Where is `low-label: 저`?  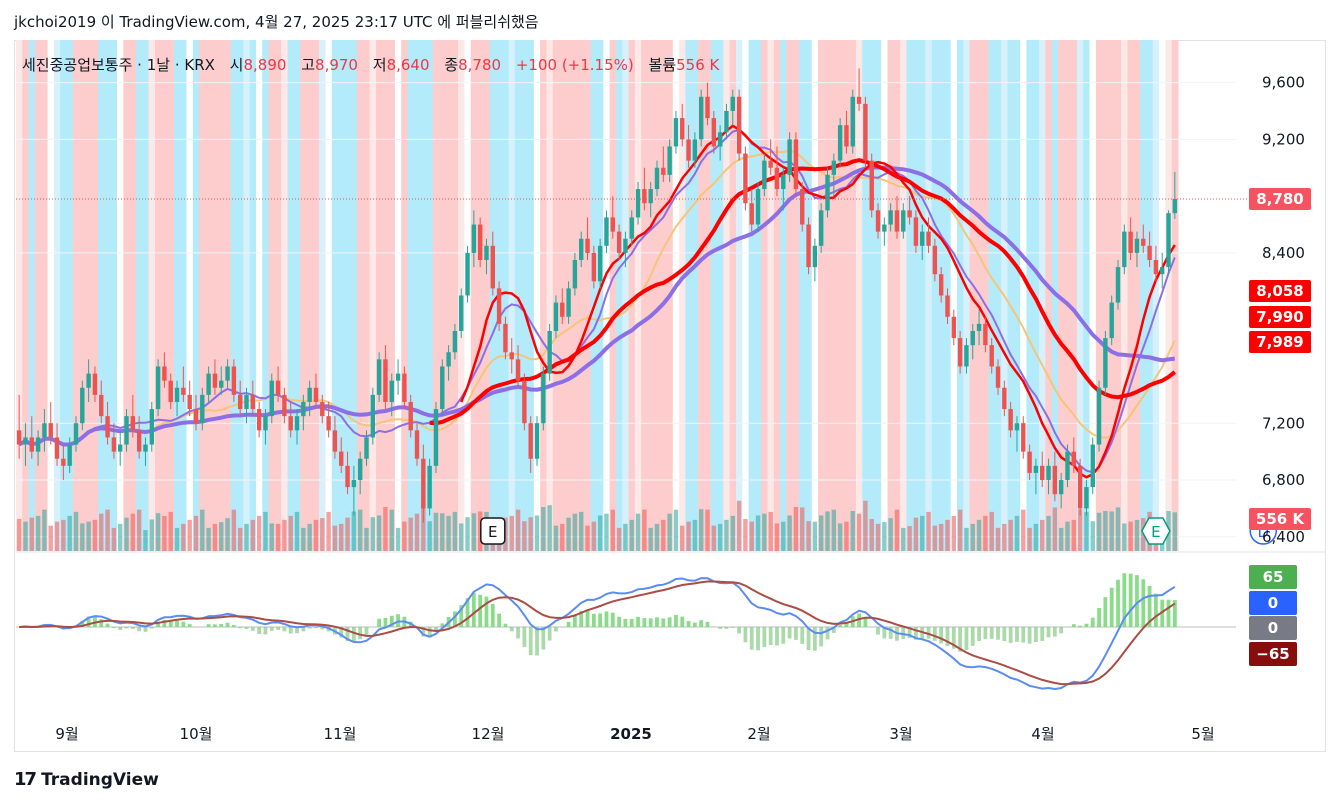
low-label: 저 is located at coordinates (379, 65).